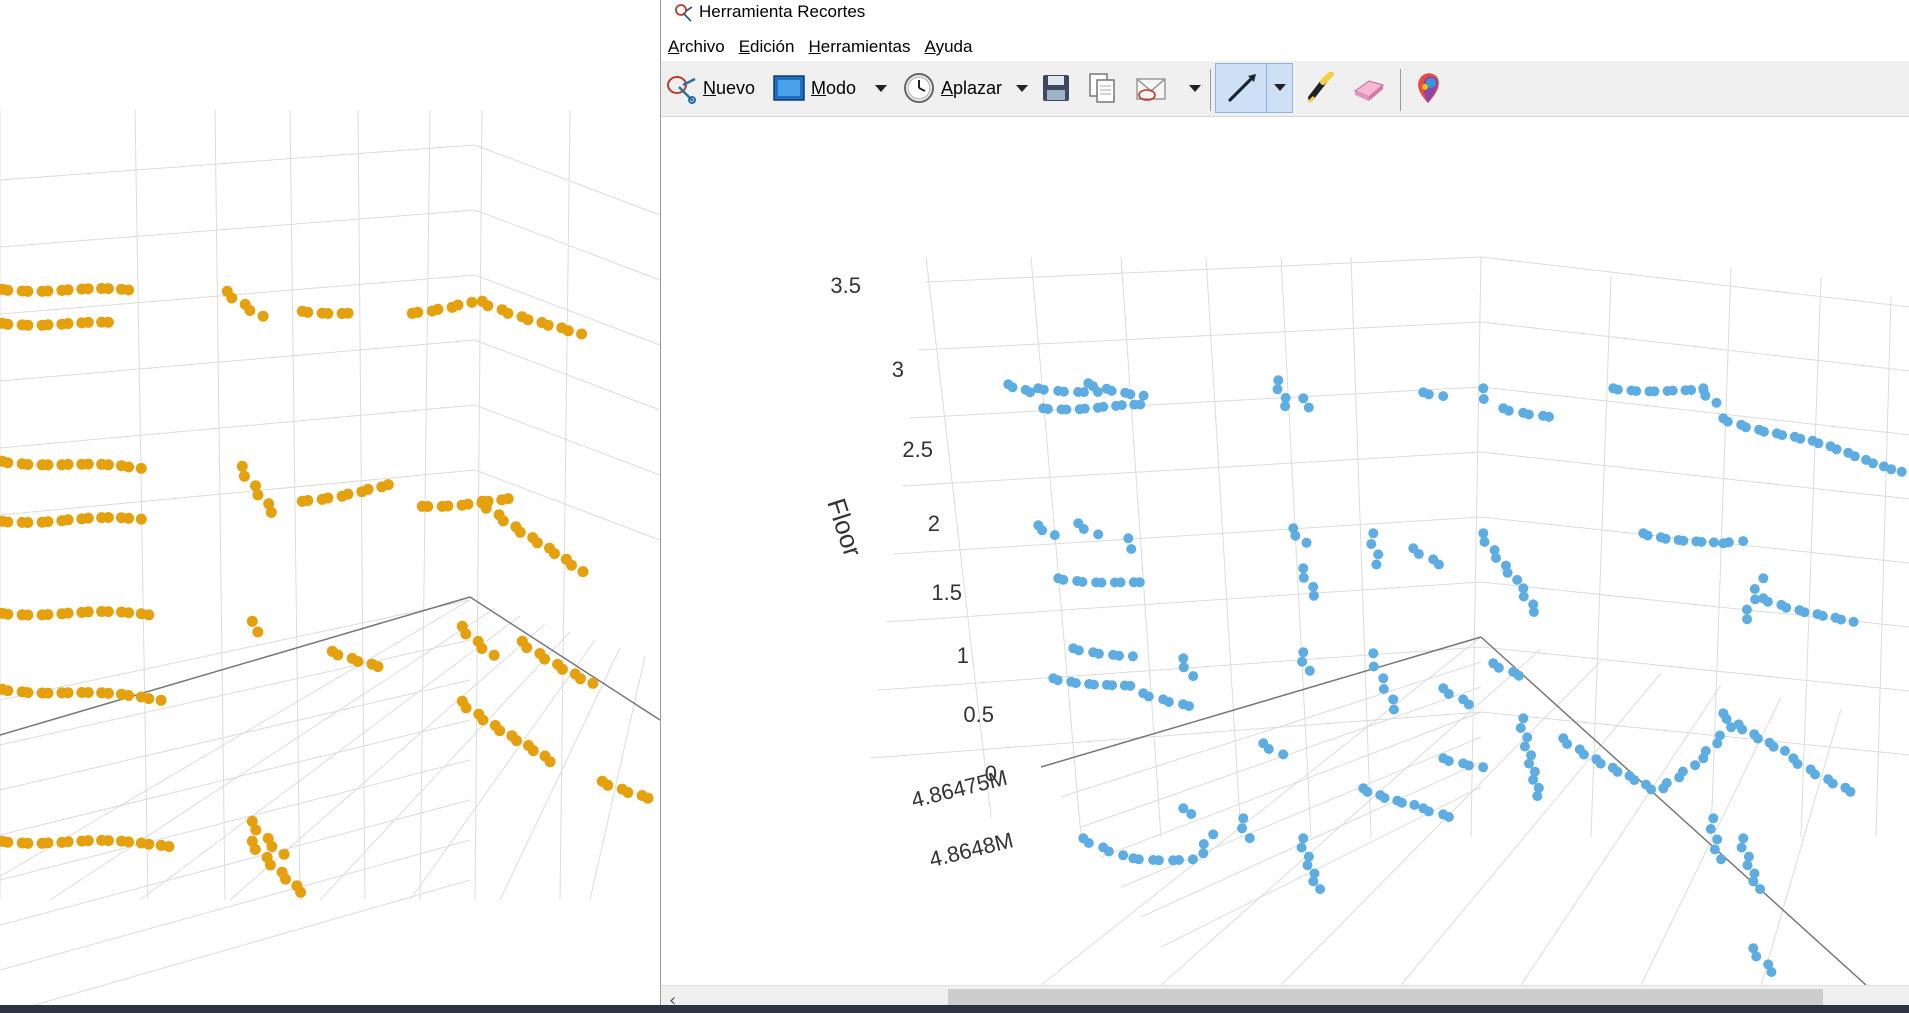 The width and height of the screenshot is (1909, 1013). What do you see at coordinates (766, 46) in the screenshot?
I see `menu-edicion: Edición` at bounding box center [766, 46].